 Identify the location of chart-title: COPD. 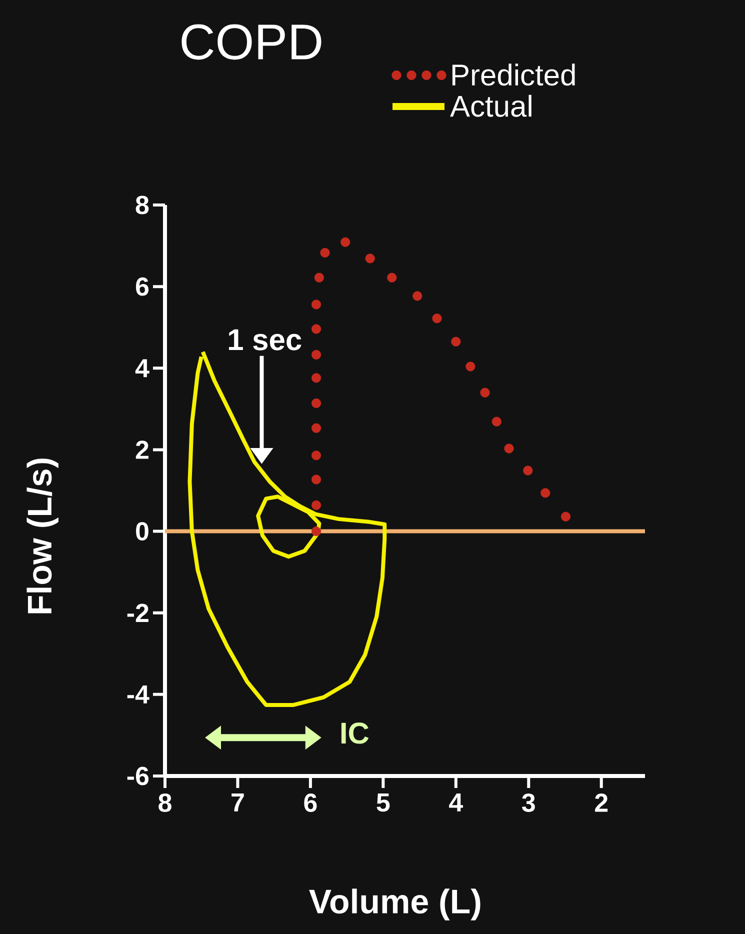
(252, 42).